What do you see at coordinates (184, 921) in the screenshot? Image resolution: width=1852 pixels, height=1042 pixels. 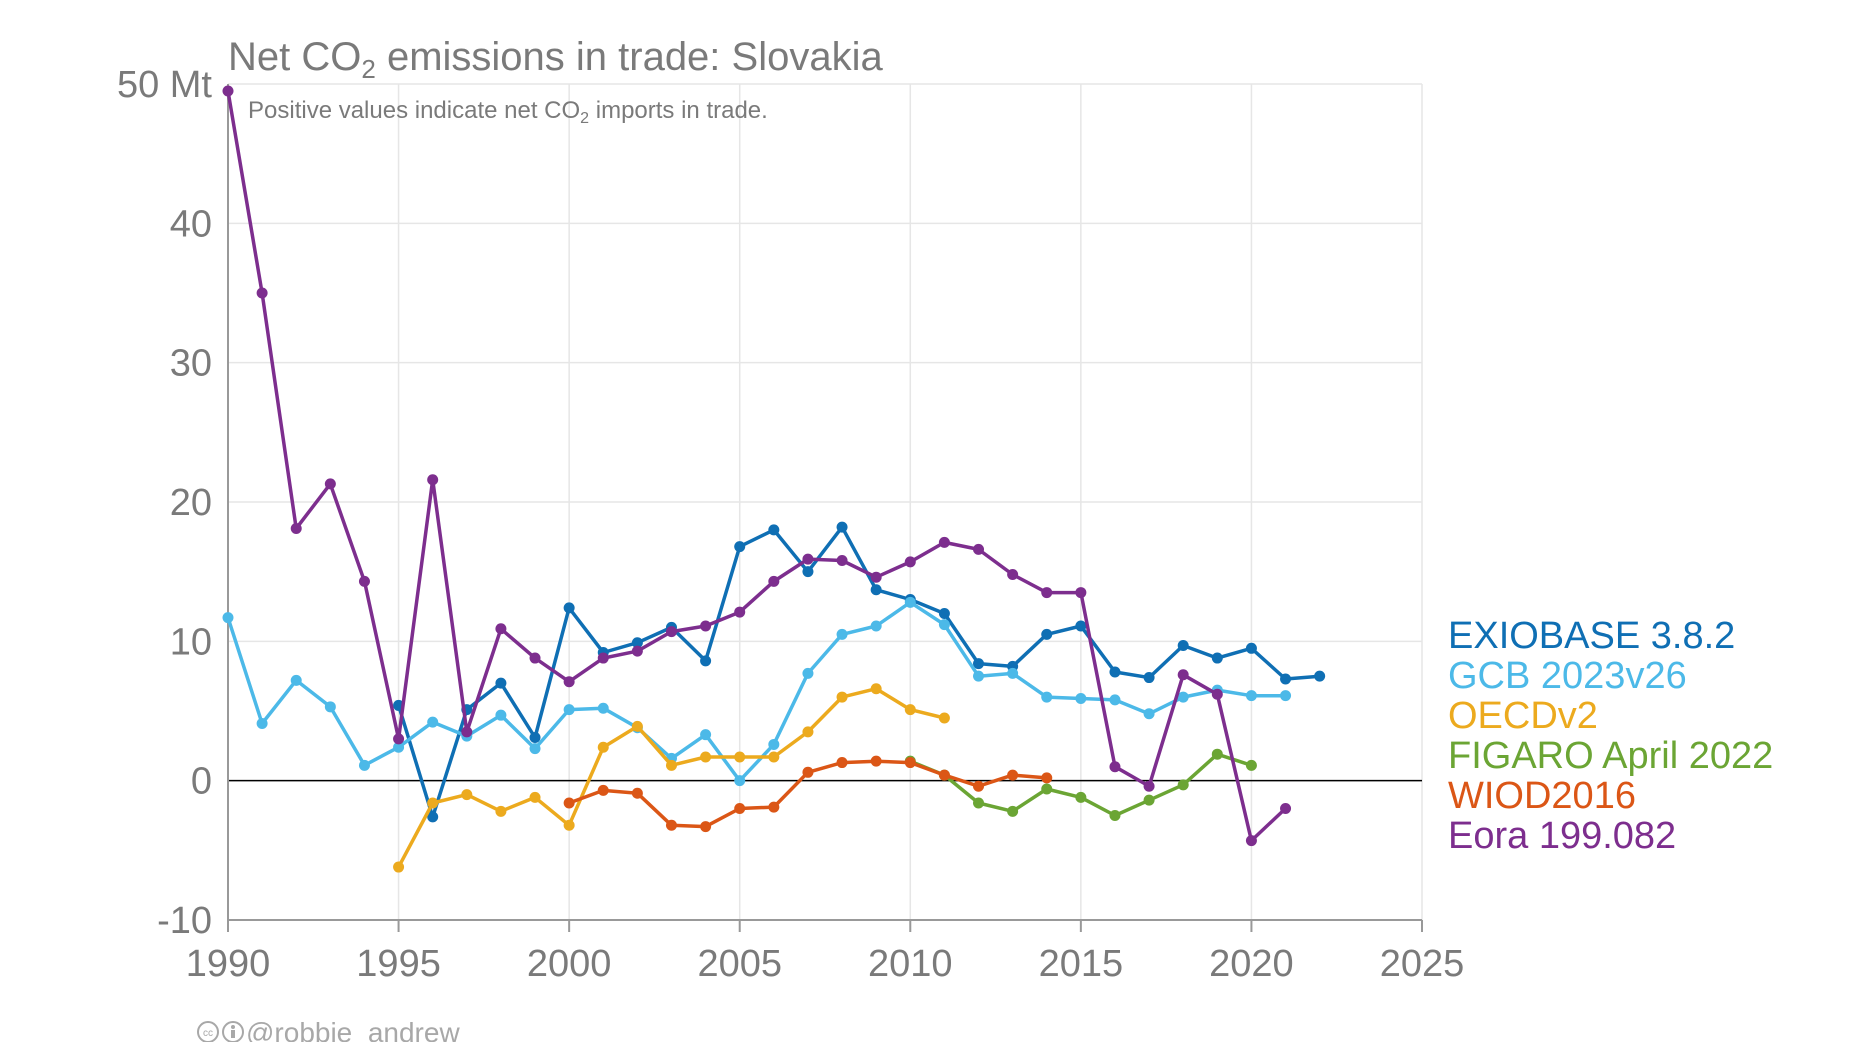 I see `y-tick-label: -10` at bounding box center [184, 921].